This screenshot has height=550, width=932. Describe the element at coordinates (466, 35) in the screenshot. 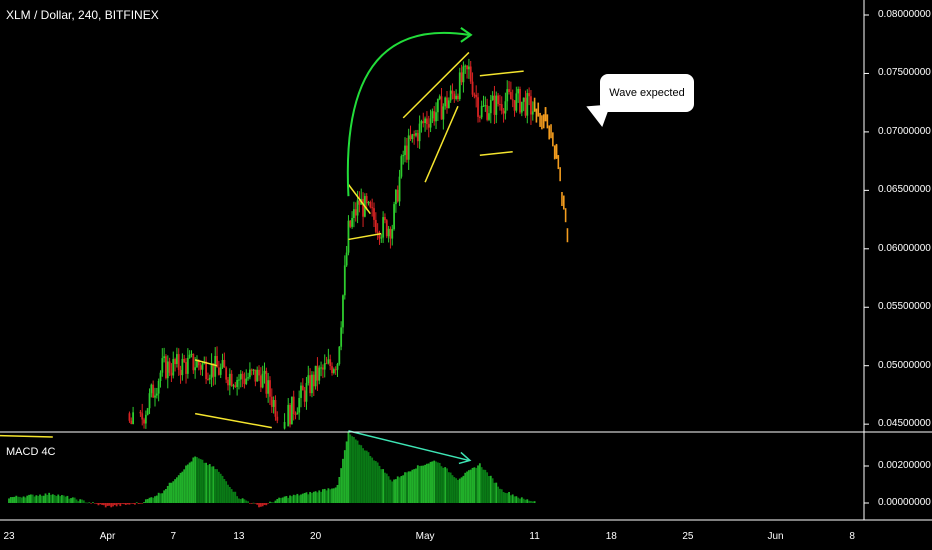

I see `arrow-head` at that location.